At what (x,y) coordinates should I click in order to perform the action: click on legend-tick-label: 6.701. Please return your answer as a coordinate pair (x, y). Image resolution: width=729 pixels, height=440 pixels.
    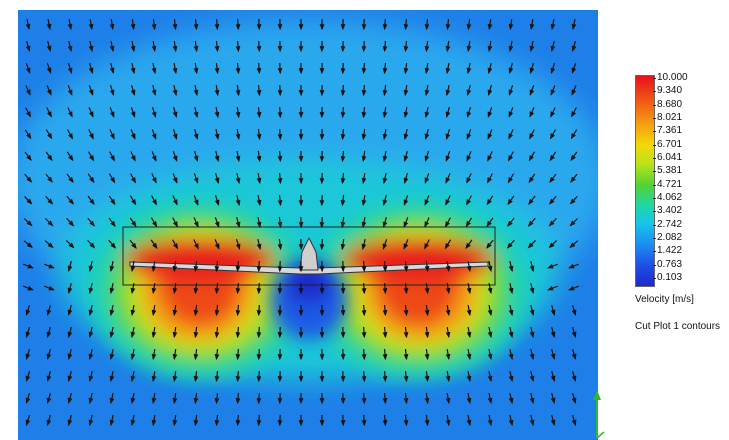
    Looking at the image, I should click on (670, 144).